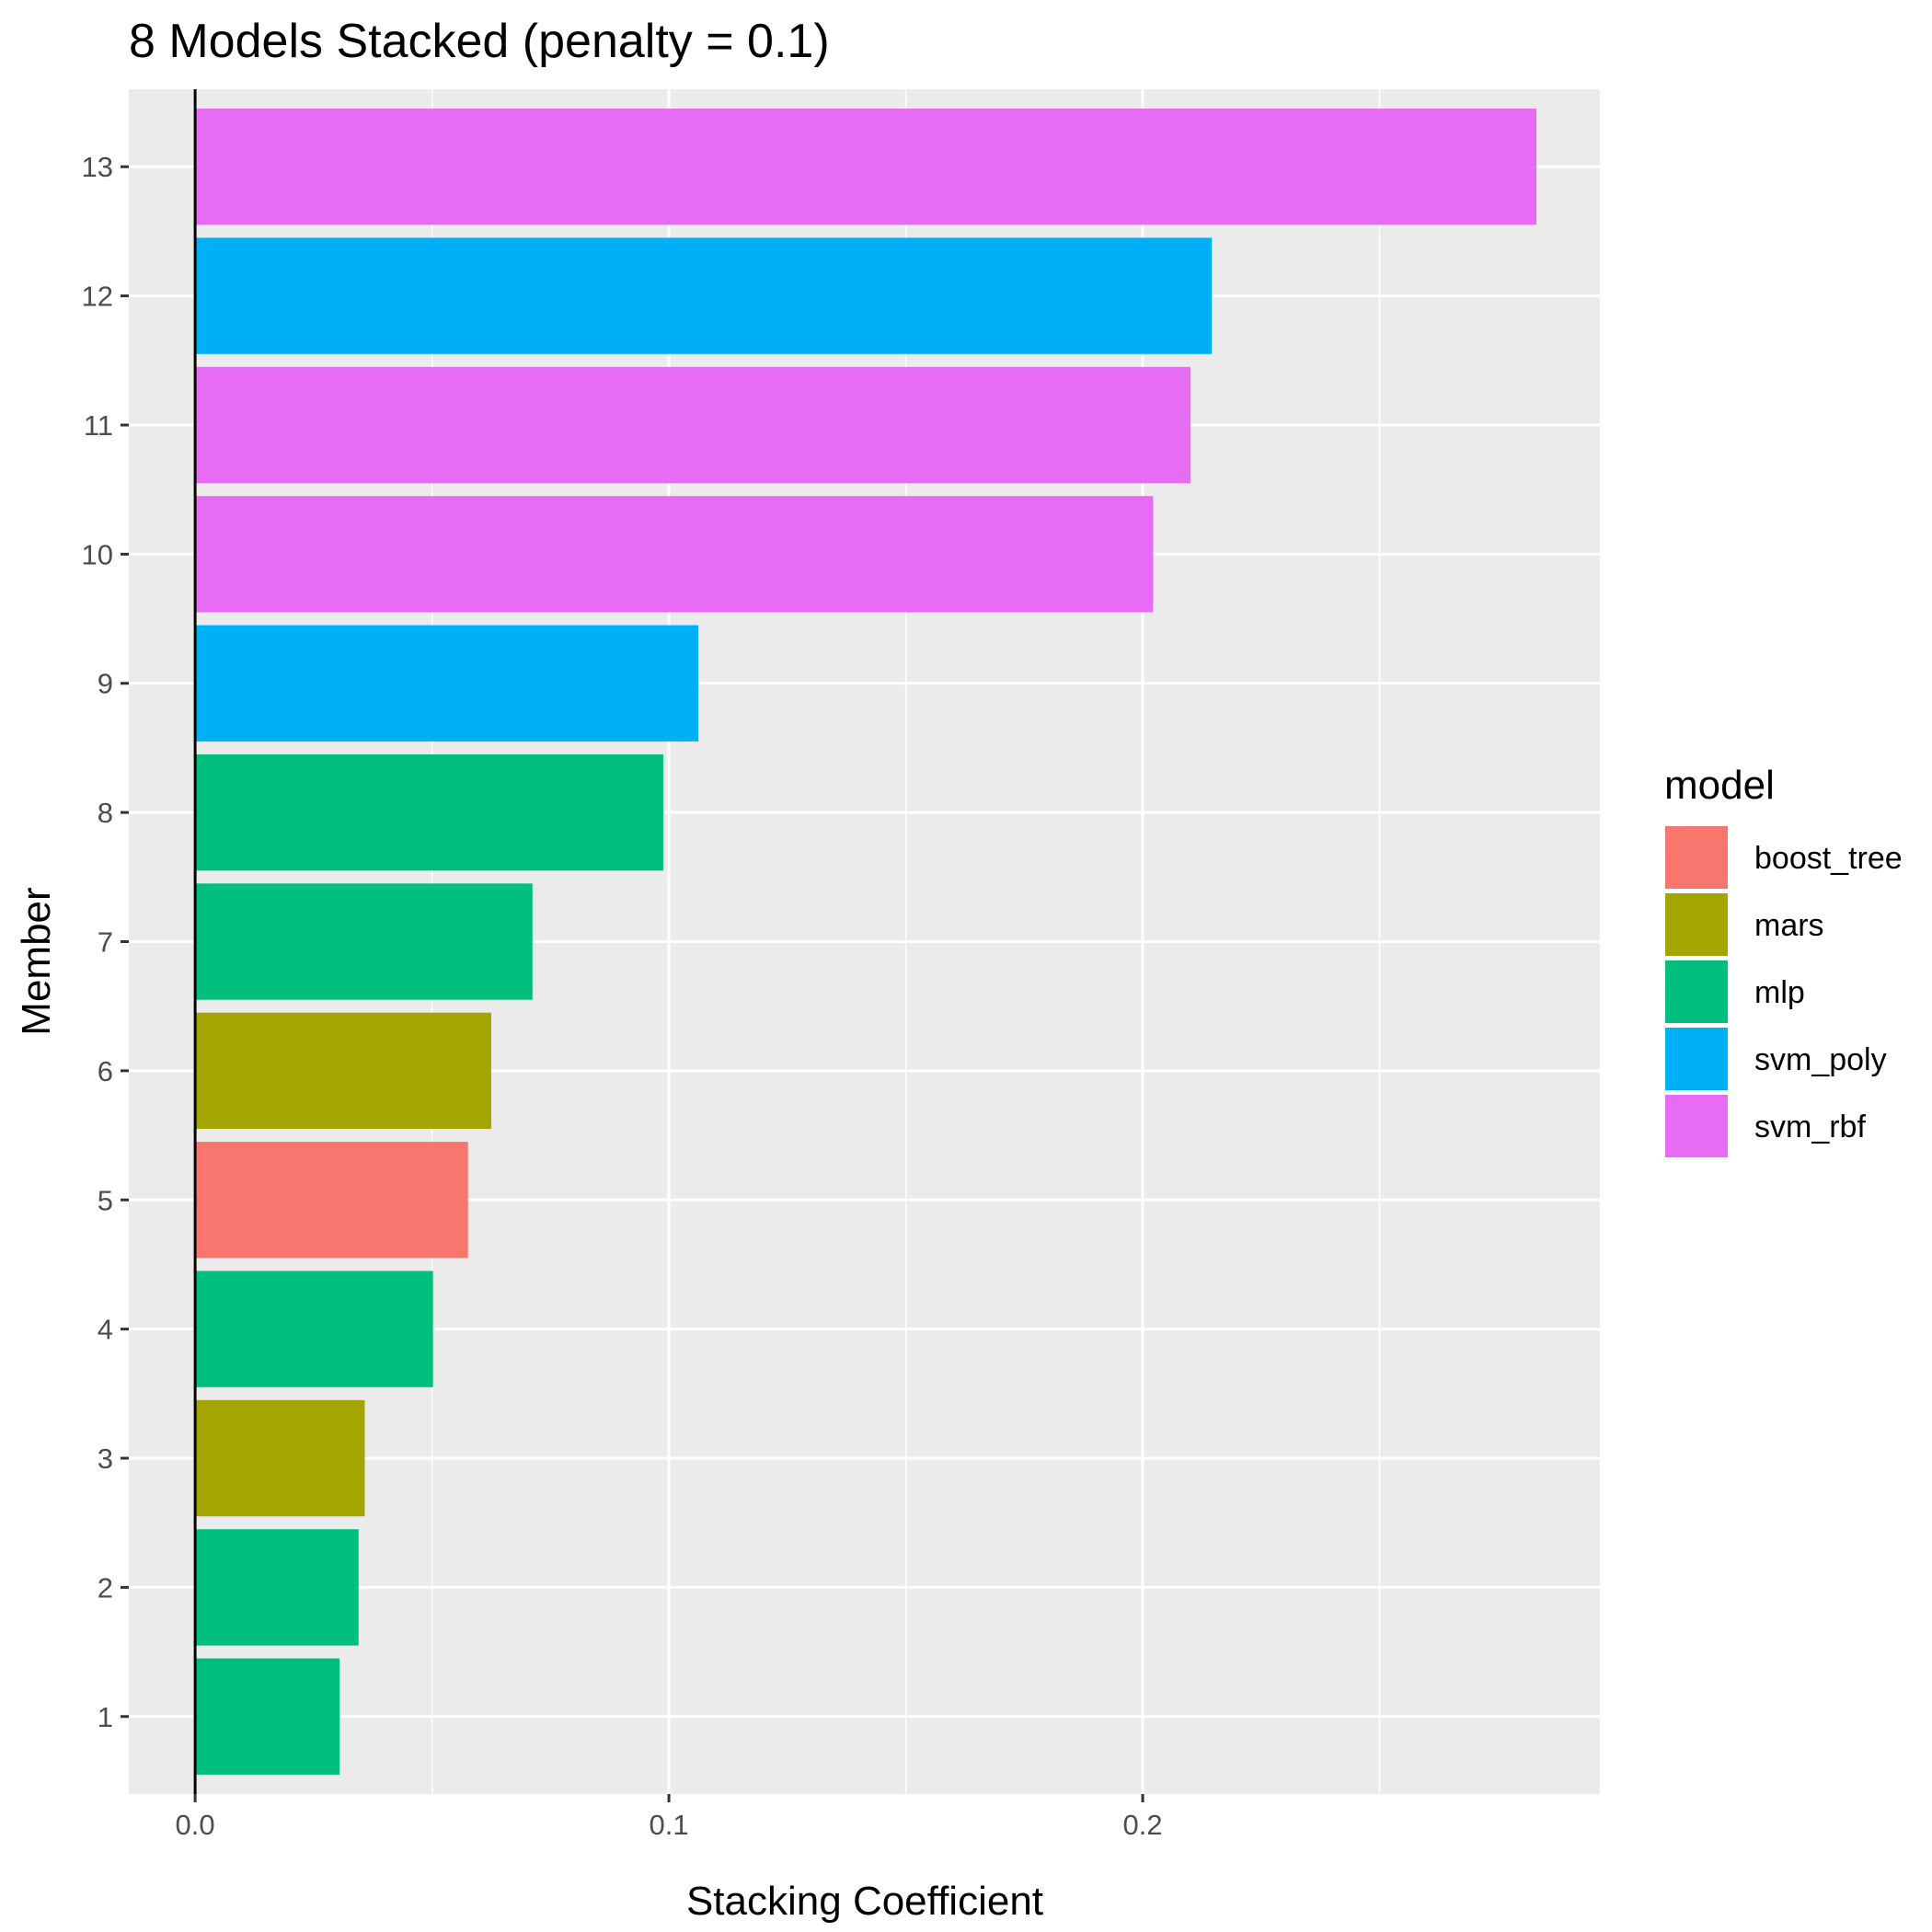 The width and height of the screenshot is (1932, 1932). What do you see at coordinates (97, 554) in the screenshot?
I see `y-tick-label: 10` at bounding box center [97, 554].